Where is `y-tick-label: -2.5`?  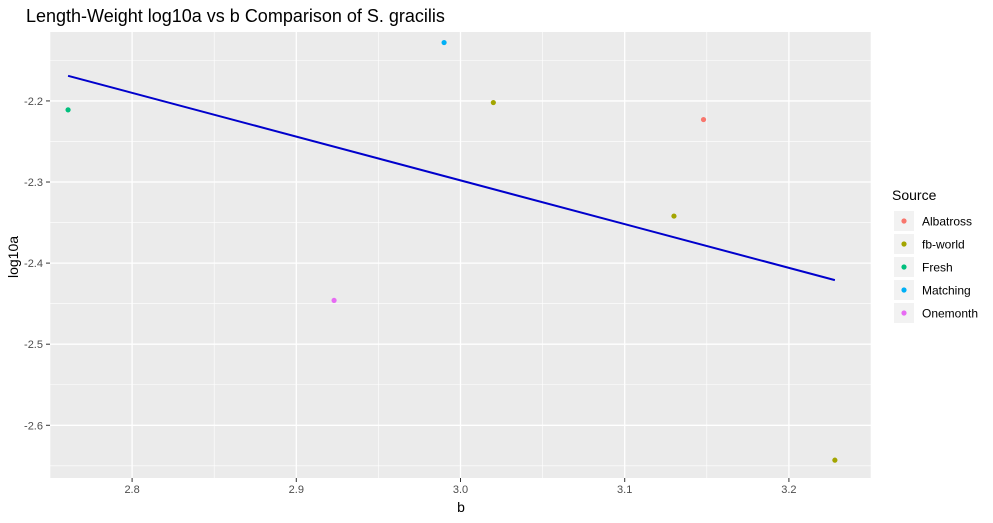 y-tick-label: -2.5 is located at coordinates (33, 345).